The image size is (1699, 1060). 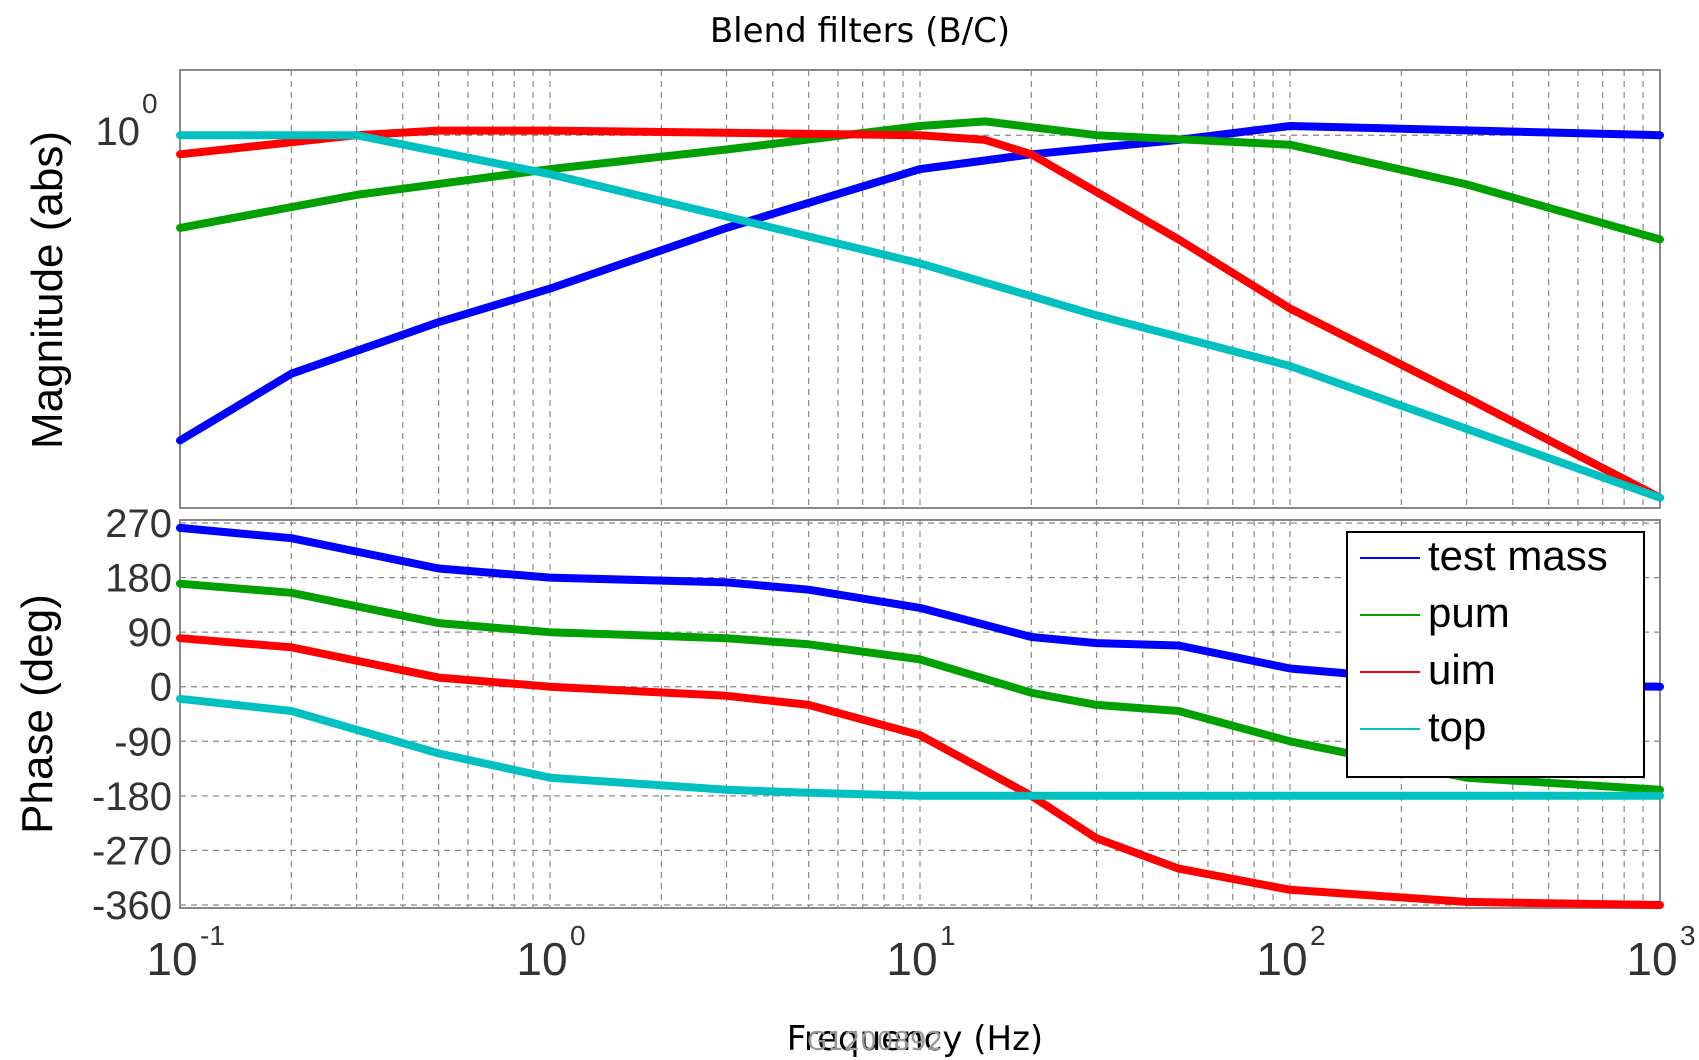 I want to click on magnitude-ytick-exp: 0, so click(x=150, y=103).